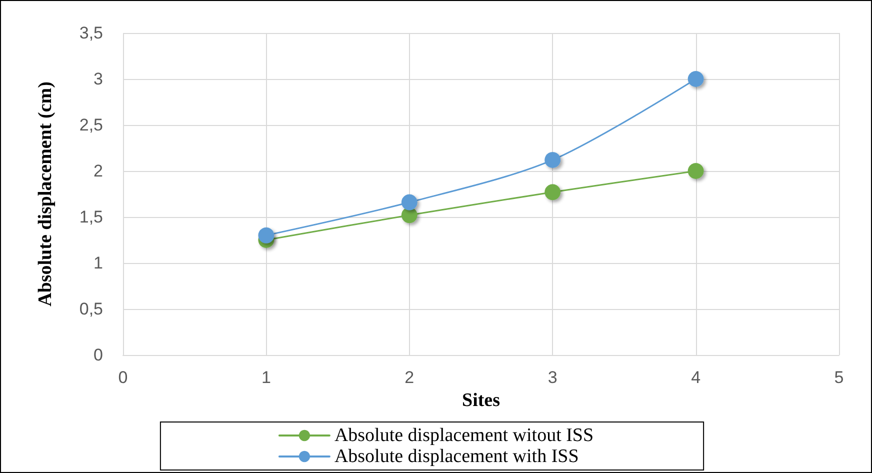 The height and width of the screenshot is (473, 872). I want to click on y-axis-title: Absolute displacement (cm), so click(45, 194).